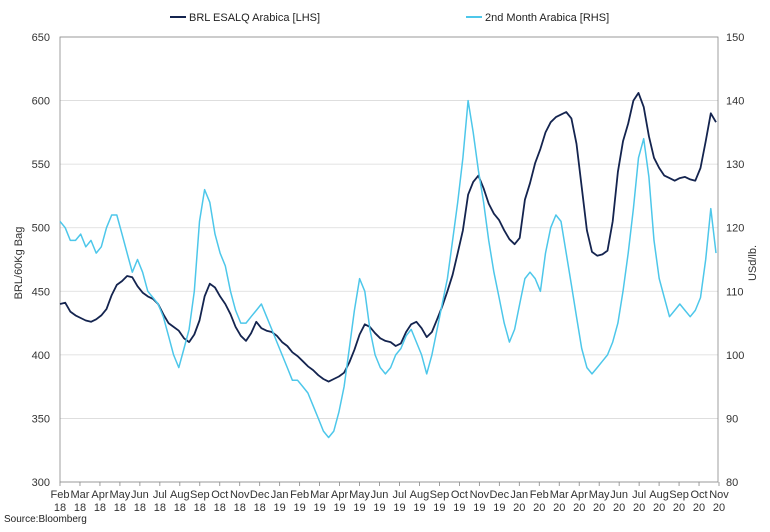  Describe the element at coordinates (41, 356) in the screenshot. I see `y-left-tick-label: 400` at that location.